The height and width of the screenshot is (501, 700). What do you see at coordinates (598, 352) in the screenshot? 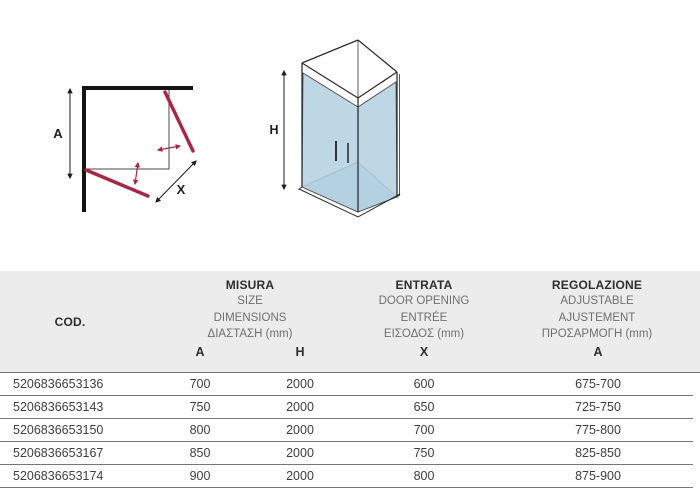
I see `subcolumn-header-adjustable-a: A` at bounding box center [598, 352].